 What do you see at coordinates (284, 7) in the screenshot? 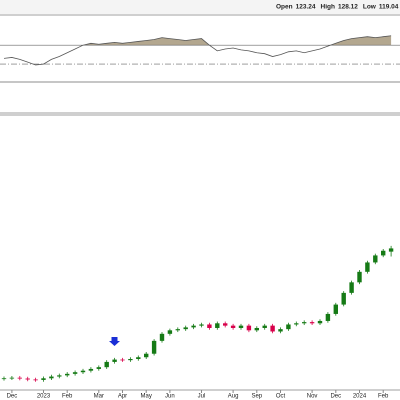
I see `header-label: Open` at bounding box center [284, 7].